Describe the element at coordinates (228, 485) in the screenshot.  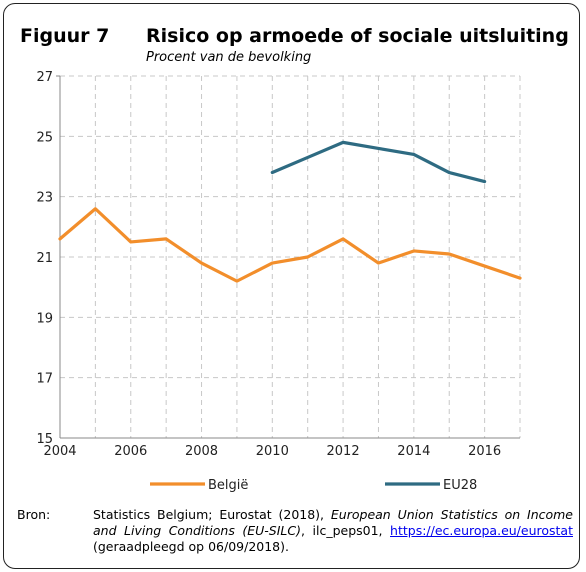
I see `legend-label: België` at that location.